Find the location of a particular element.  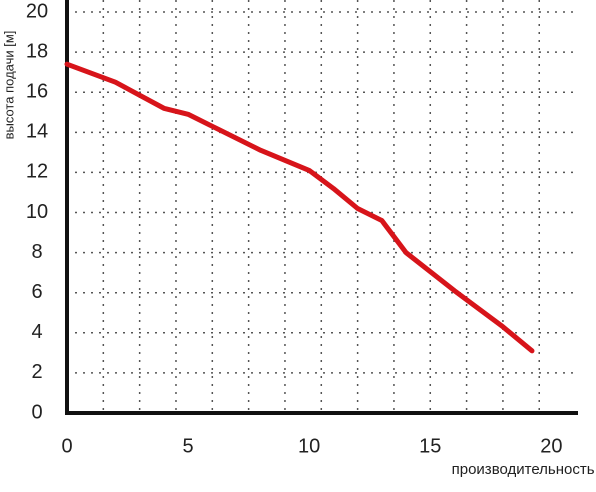

y-tick-label: 2 is located at coordinates (36, 372).